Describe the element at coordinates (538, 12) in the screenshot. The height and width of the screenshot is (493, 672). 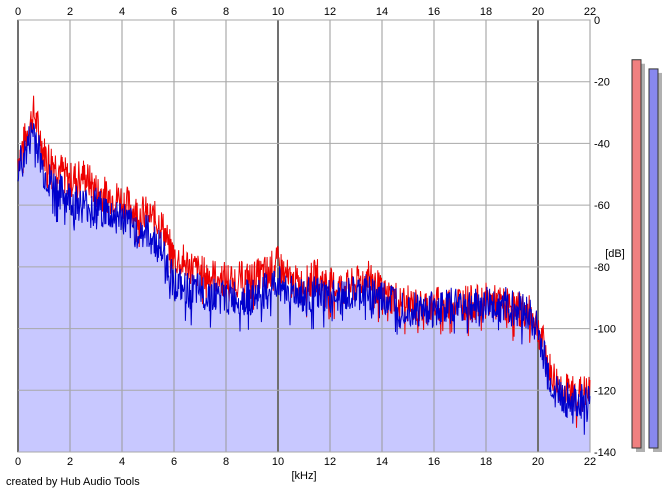
I see `x-tick-label-top: 20` at that location.